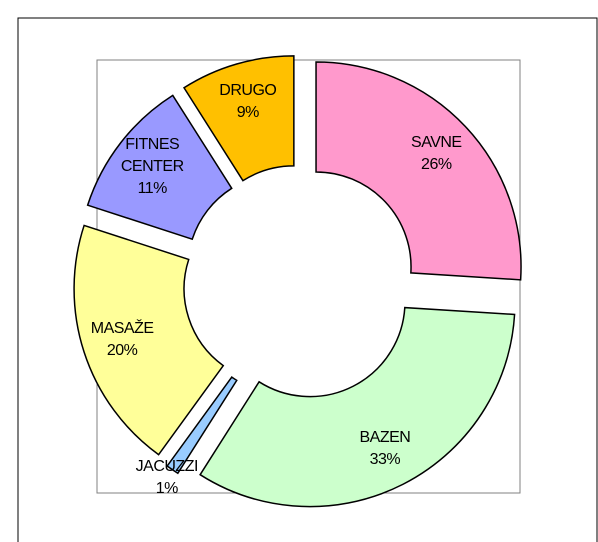 This screenshot has height=542, width=598. I want to click on slice-value: 11%, so click(152, 189).